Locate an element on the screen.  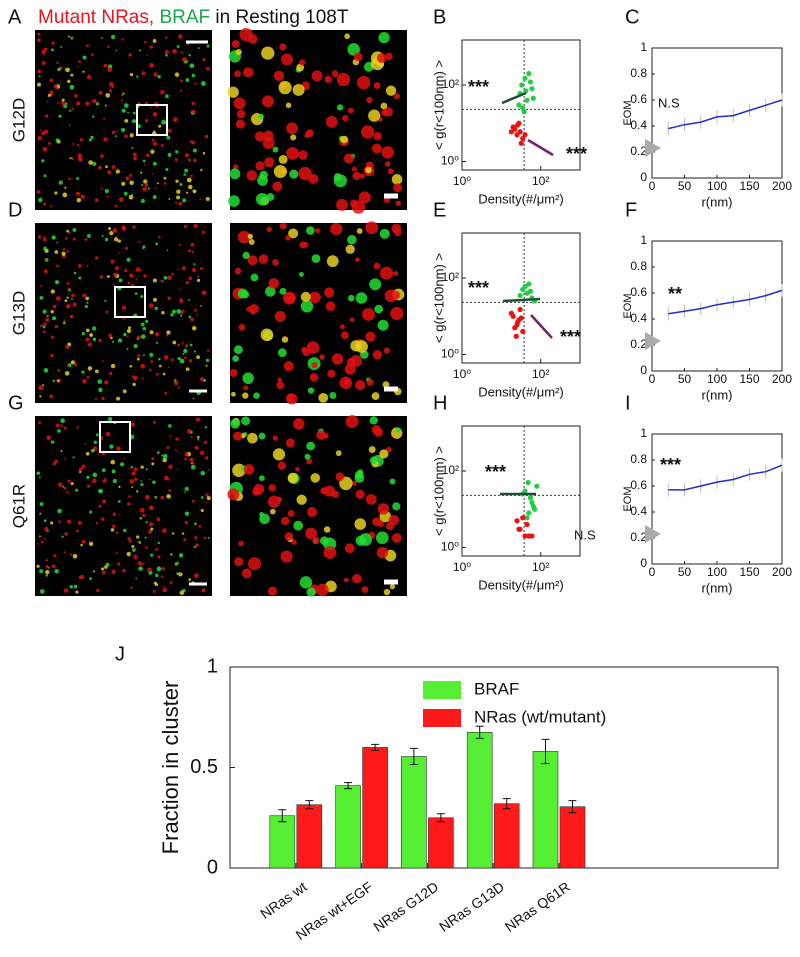
zoom-box is located at coordinates (152, 120).